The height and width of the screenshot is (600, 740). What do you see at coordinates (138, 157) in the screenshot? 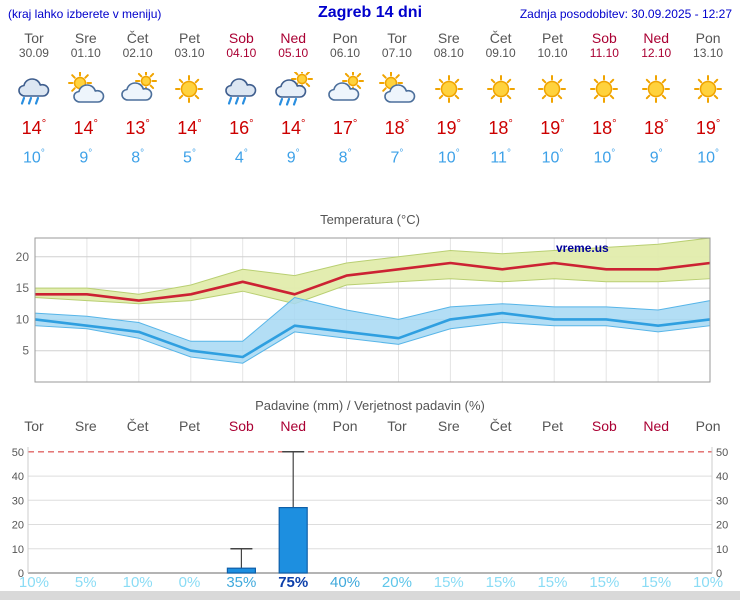
I see `low-temp: 8°` at bounding box center [138, 157].